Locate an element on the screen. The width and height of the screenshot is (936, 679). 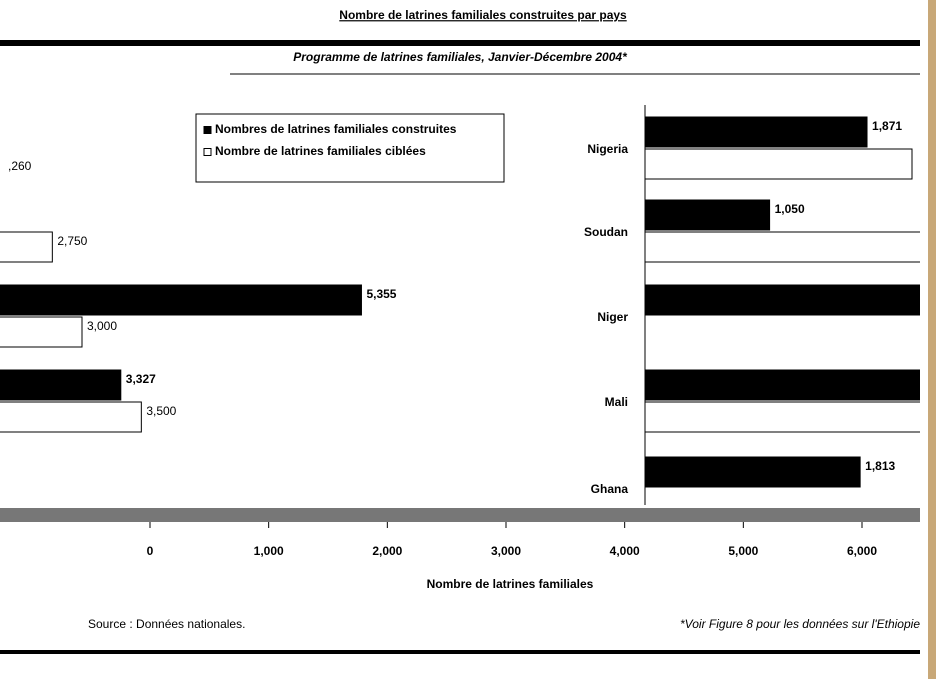
y-tick-label: Nigeria is located at coordinates (607, 149).